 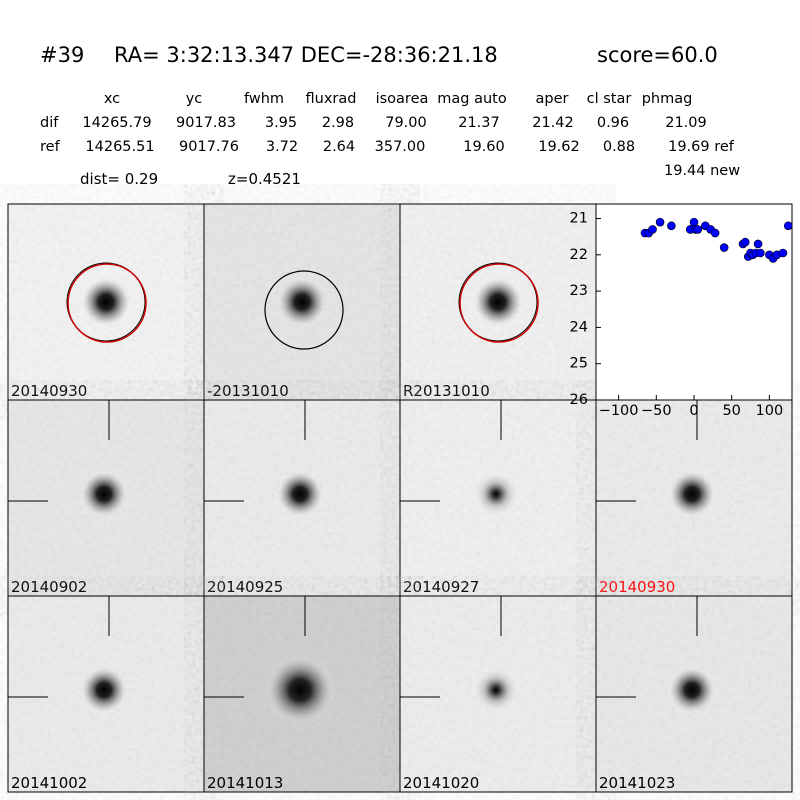 I want to click on cell: 19.62, so click(x=559, y=147).